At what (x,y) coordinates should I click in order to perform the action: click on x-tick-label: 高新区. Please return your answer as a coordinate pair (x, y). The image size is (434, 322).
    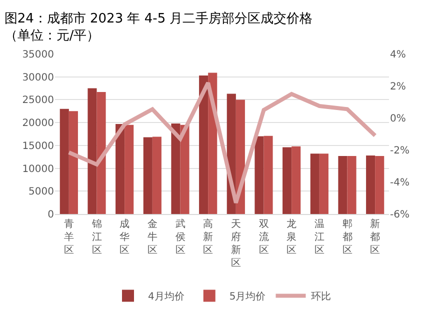
    Looking at the image, I should click on (208, 237).